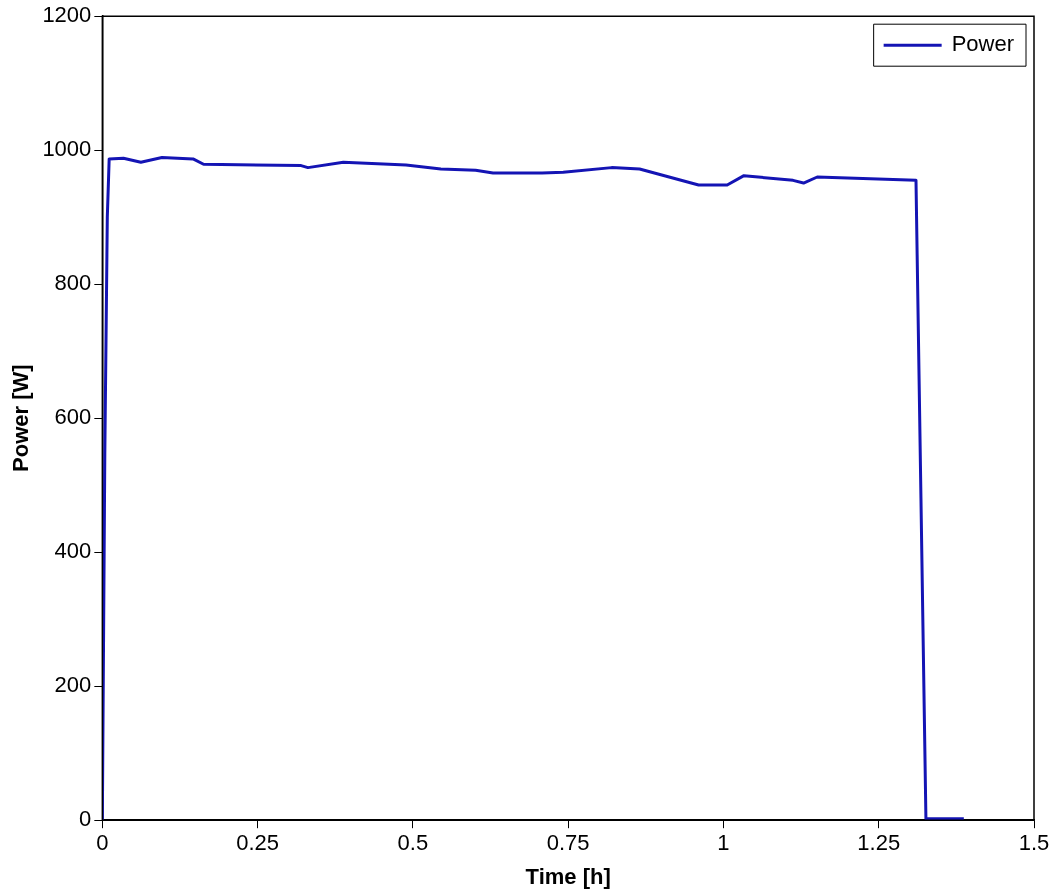 The width and height of the screenshot is (1059, 895). Describe the element at coordinates (73, 685) in the screenshot. I see `y-tick-label: 200` at that location.